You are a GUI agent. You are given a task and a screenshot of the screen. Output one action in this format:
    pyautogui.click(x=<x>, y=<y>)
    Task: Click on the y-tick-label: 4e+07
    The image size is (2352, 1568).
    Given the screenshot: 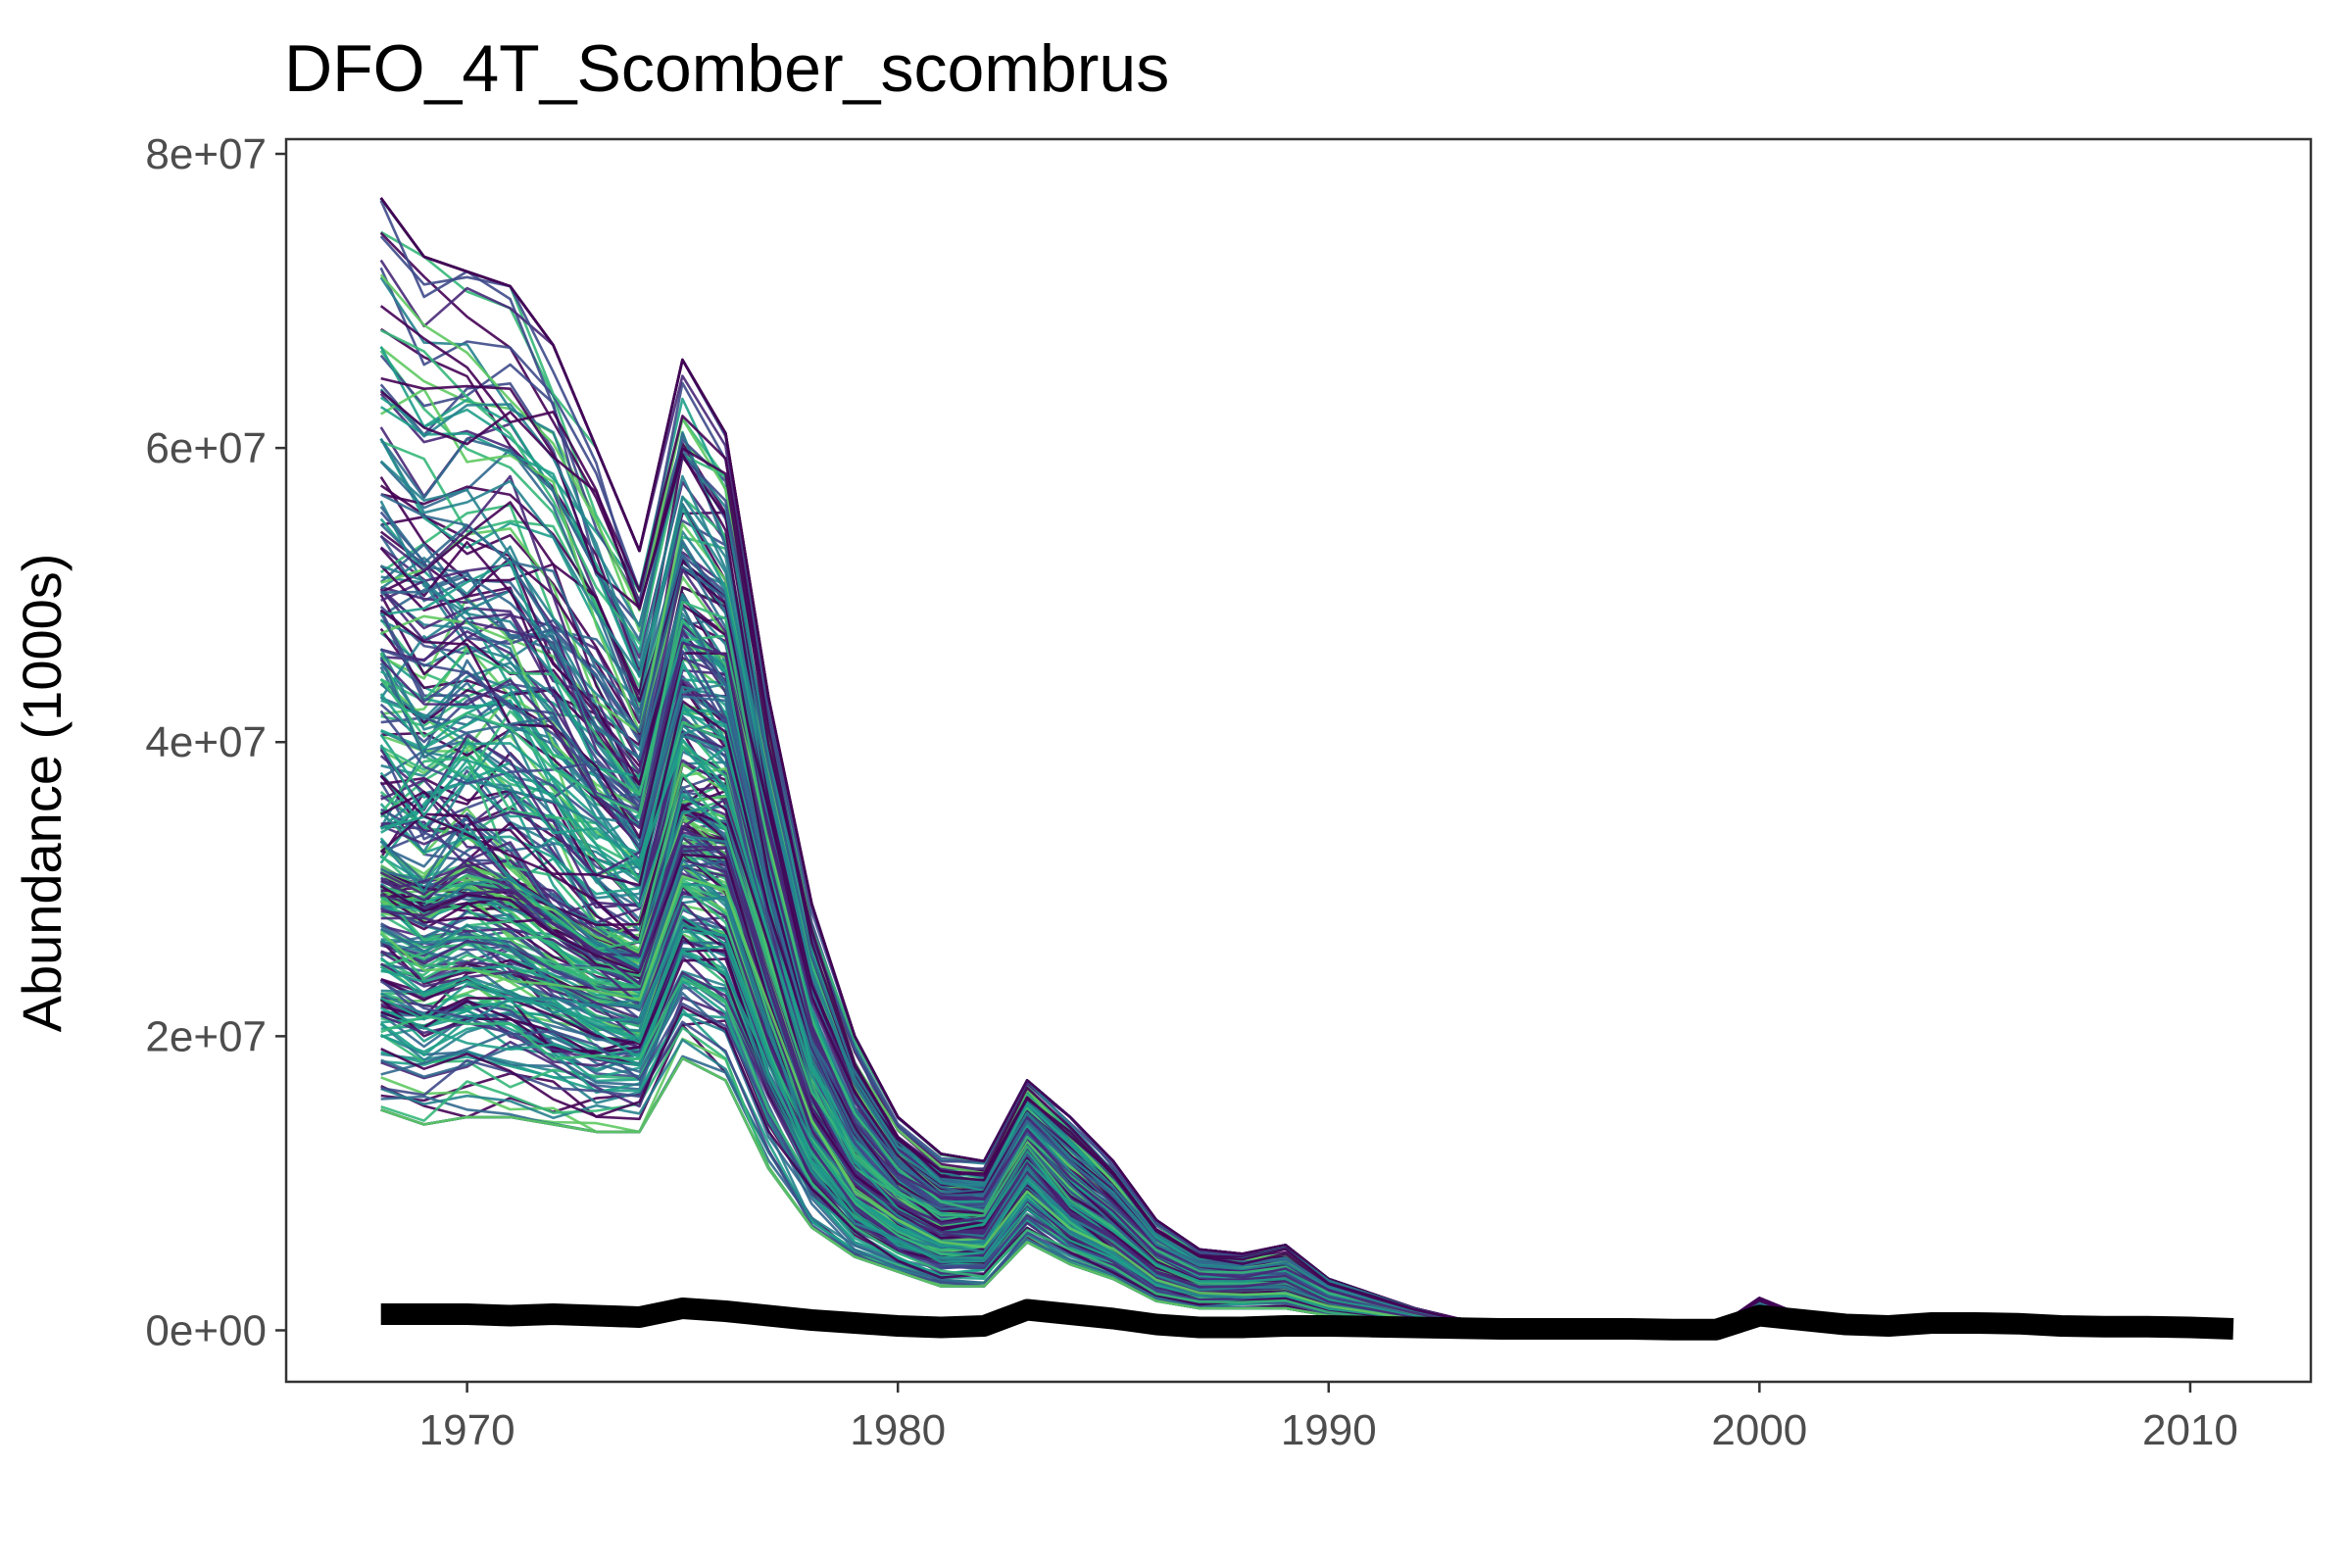 What is the action you would take?
    pyautogui.click(x=206, y=742)
    